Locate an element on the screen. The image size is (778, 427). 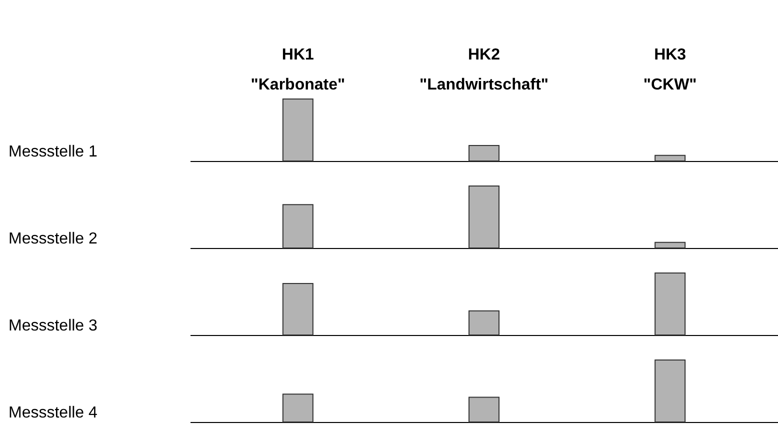
text: Messstelle 4 is located at coordinates (53, 413).